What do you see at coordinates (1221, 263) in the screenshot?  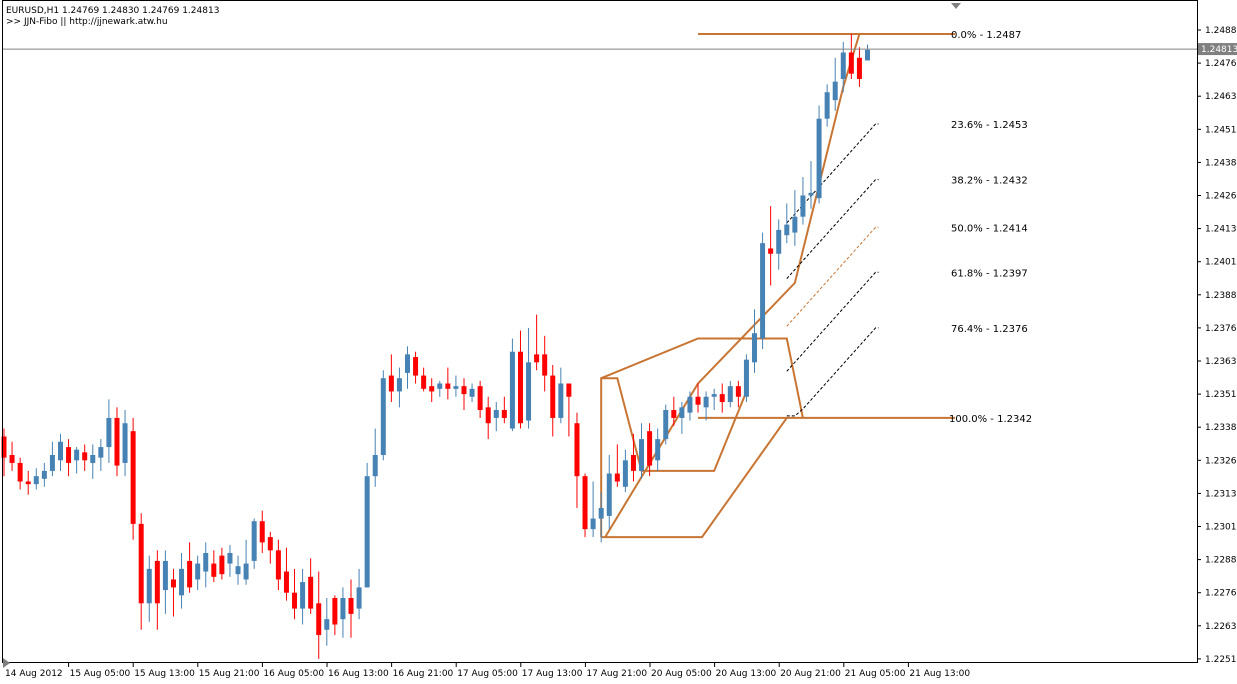 I see `y-tick-label: 1.24010` at bounding box center [1221, 263].